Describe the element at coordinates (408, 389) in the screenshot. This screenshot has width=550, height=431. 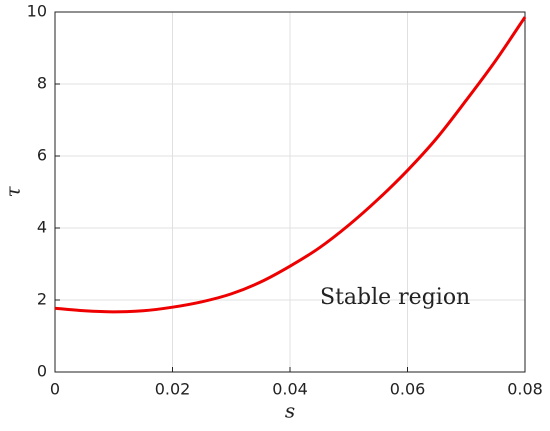
I see `x-tick-label: 0.06` at that location.